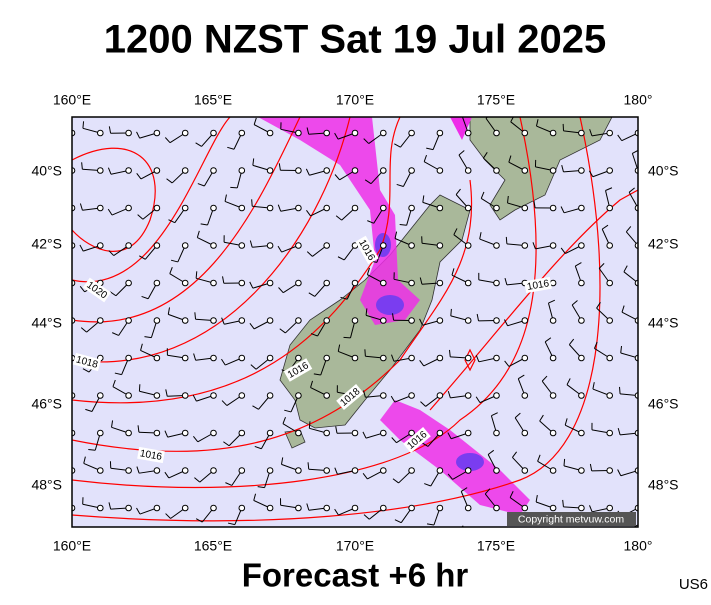 This screenshot has width=711, height=605. What do you see at coordinates (46, 485) in the screenshot?
I see `lat-label: 48°S` at bounding box center [46, 485].